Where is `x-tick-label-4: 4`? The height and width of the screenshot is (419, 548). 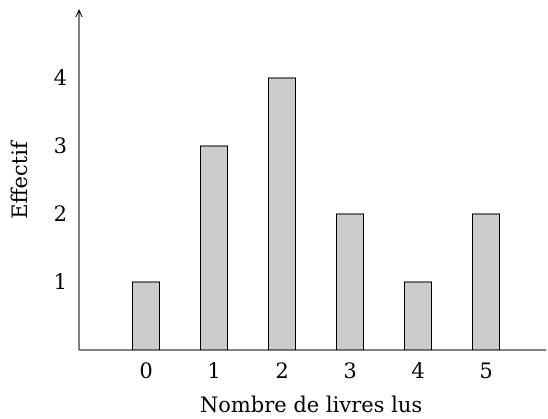 x-tick-label-4: 4 is located at coordinates (417, 371).